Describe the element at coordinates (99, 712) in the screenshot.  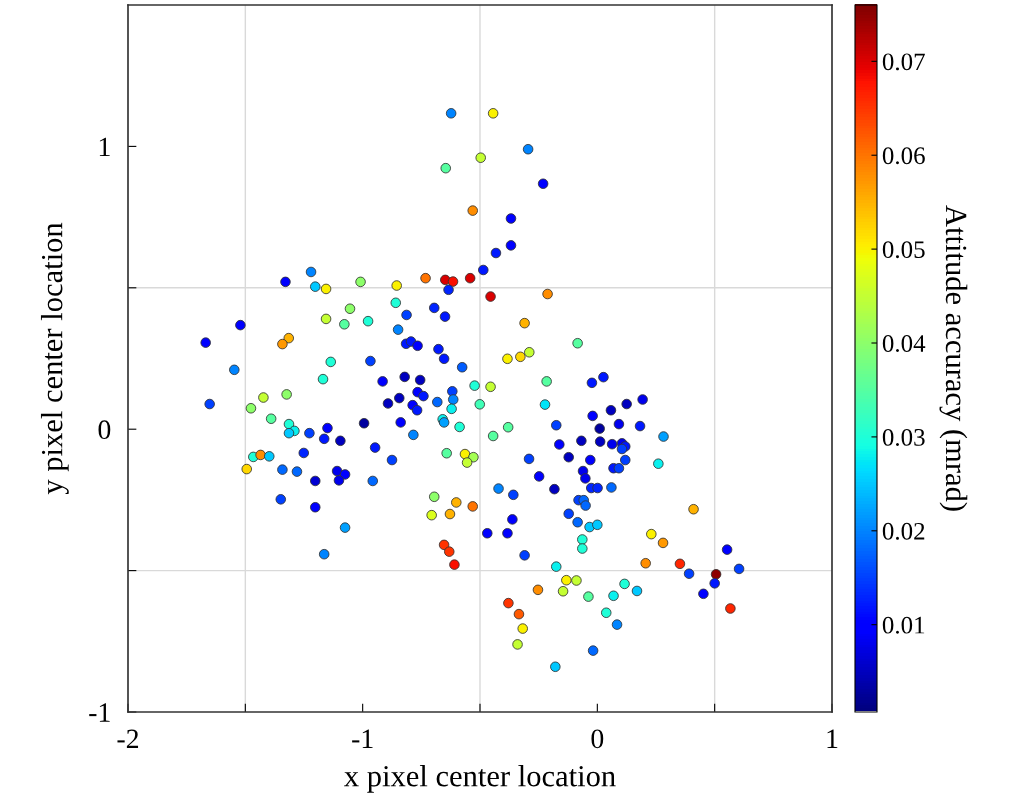
I see `y-tick-label: -1` at that location.